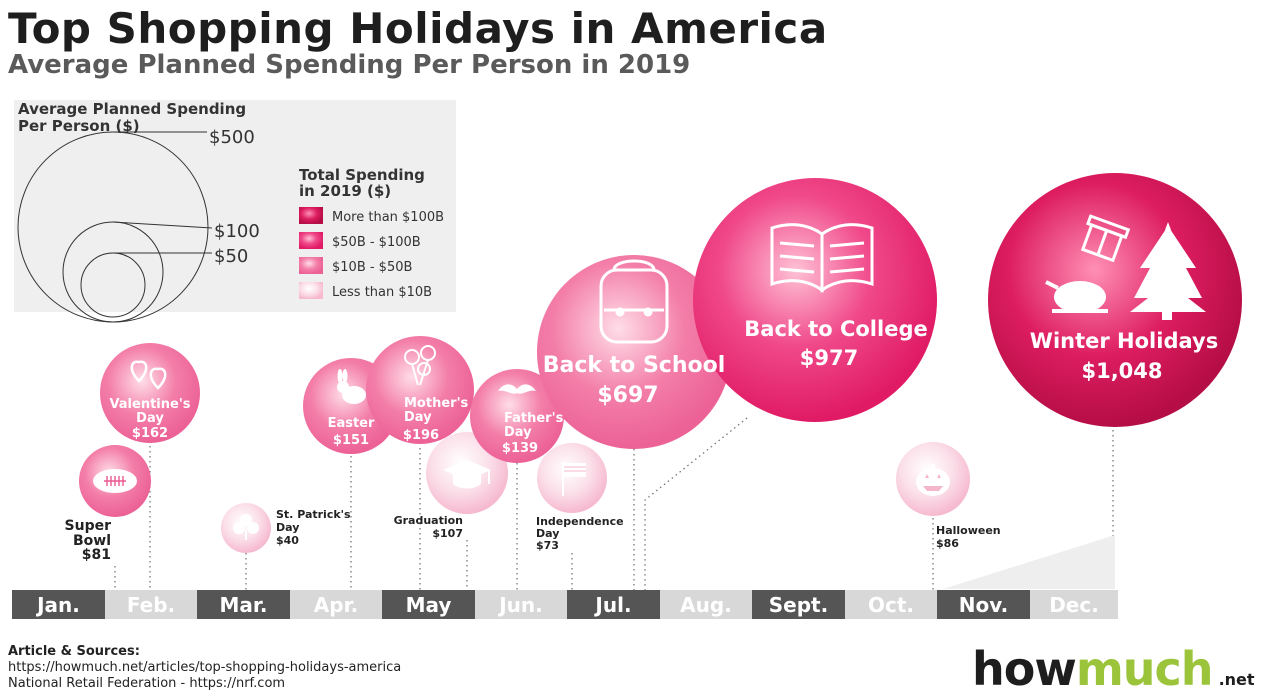 The width and height of the screenshot is (1280, 700). Describe the element at coordinates (983, 604) in the screenshot. I see `month-nov: Nov.` at that location.